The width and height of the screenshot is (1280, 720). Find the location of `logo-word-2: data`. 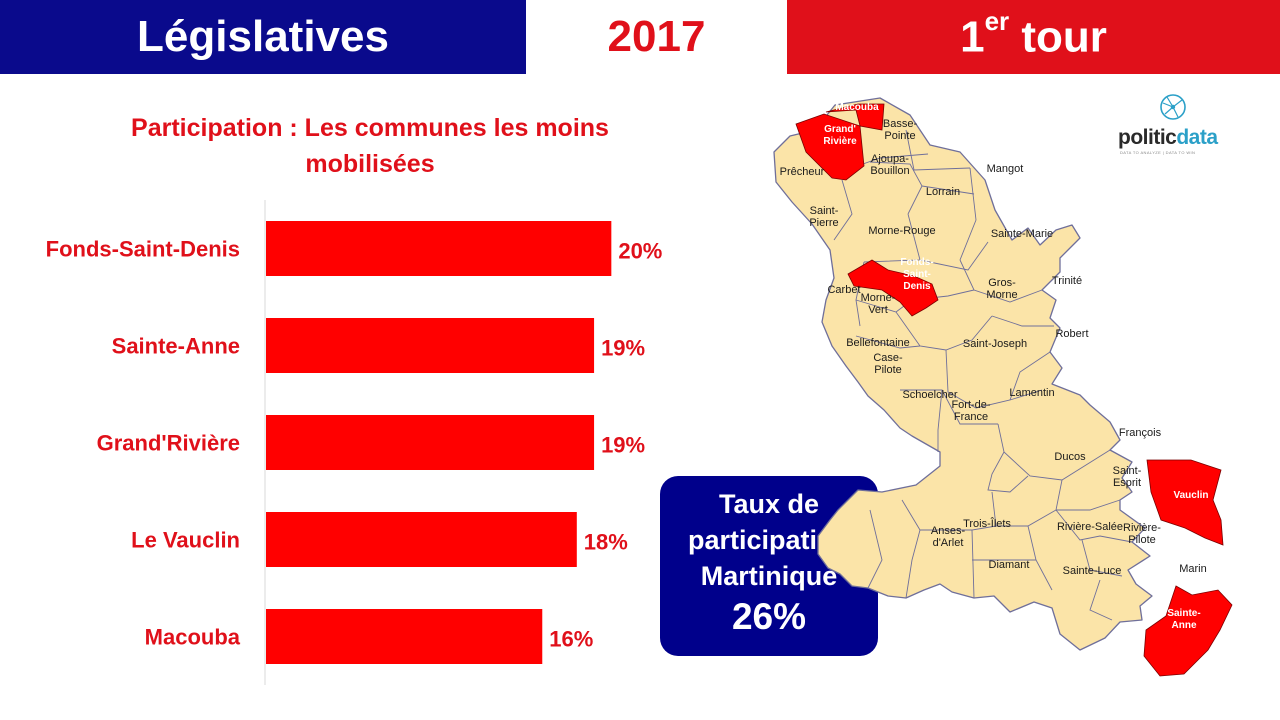

logo-word-2: data is located at coordinates (1197, 137).